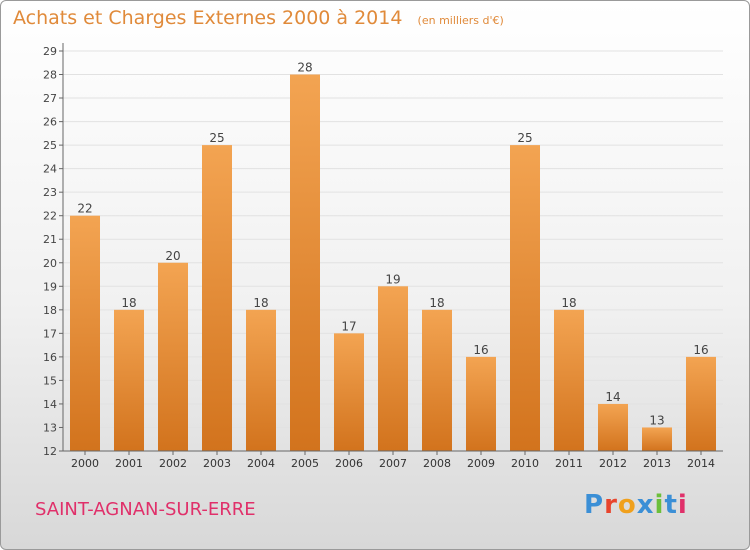 Image resolution: width=750 pixels, height=550 pixels. What do you see at coordinates (569, 380) in the screenshot?
I see `bar-2011` at bounding box center [569, 380].